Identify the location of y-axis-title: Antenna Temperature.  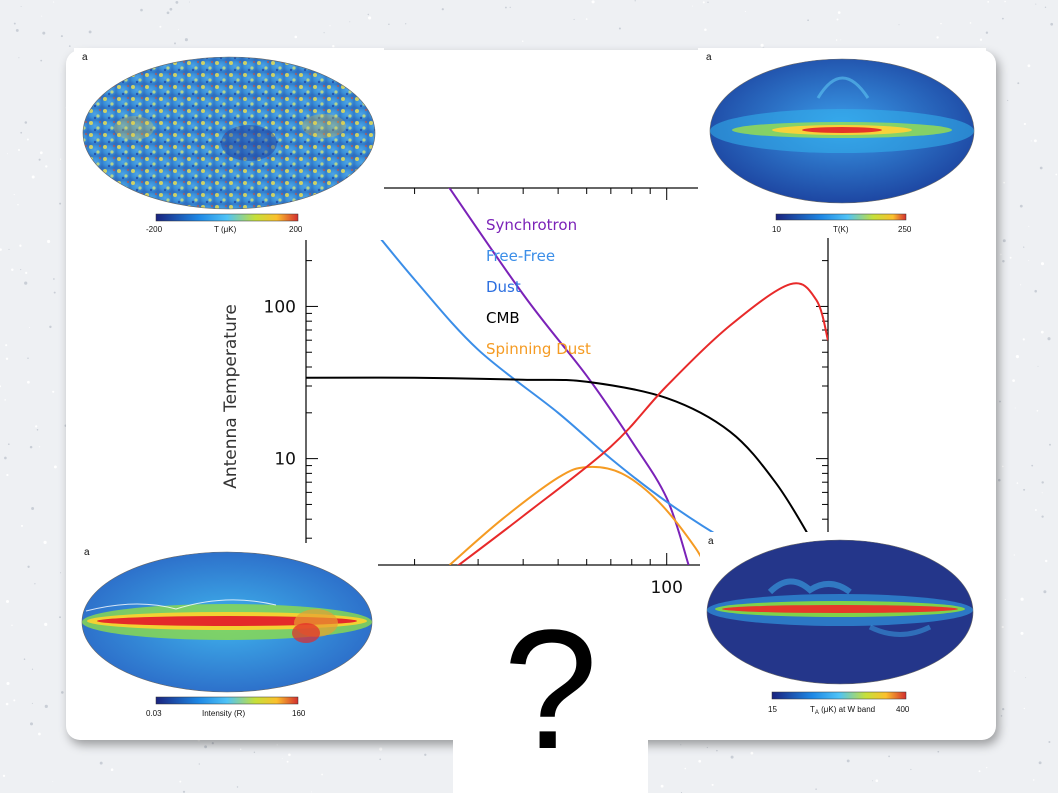
(231, 396).